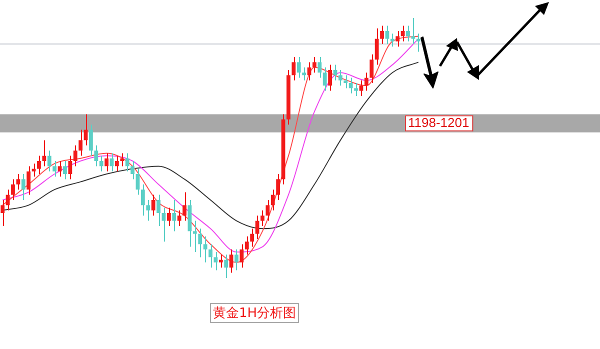  What do you see at coordinates (439, 122) in the screenshot?
I see `band-label: 1198-1201` at bounding box center [439, 122].